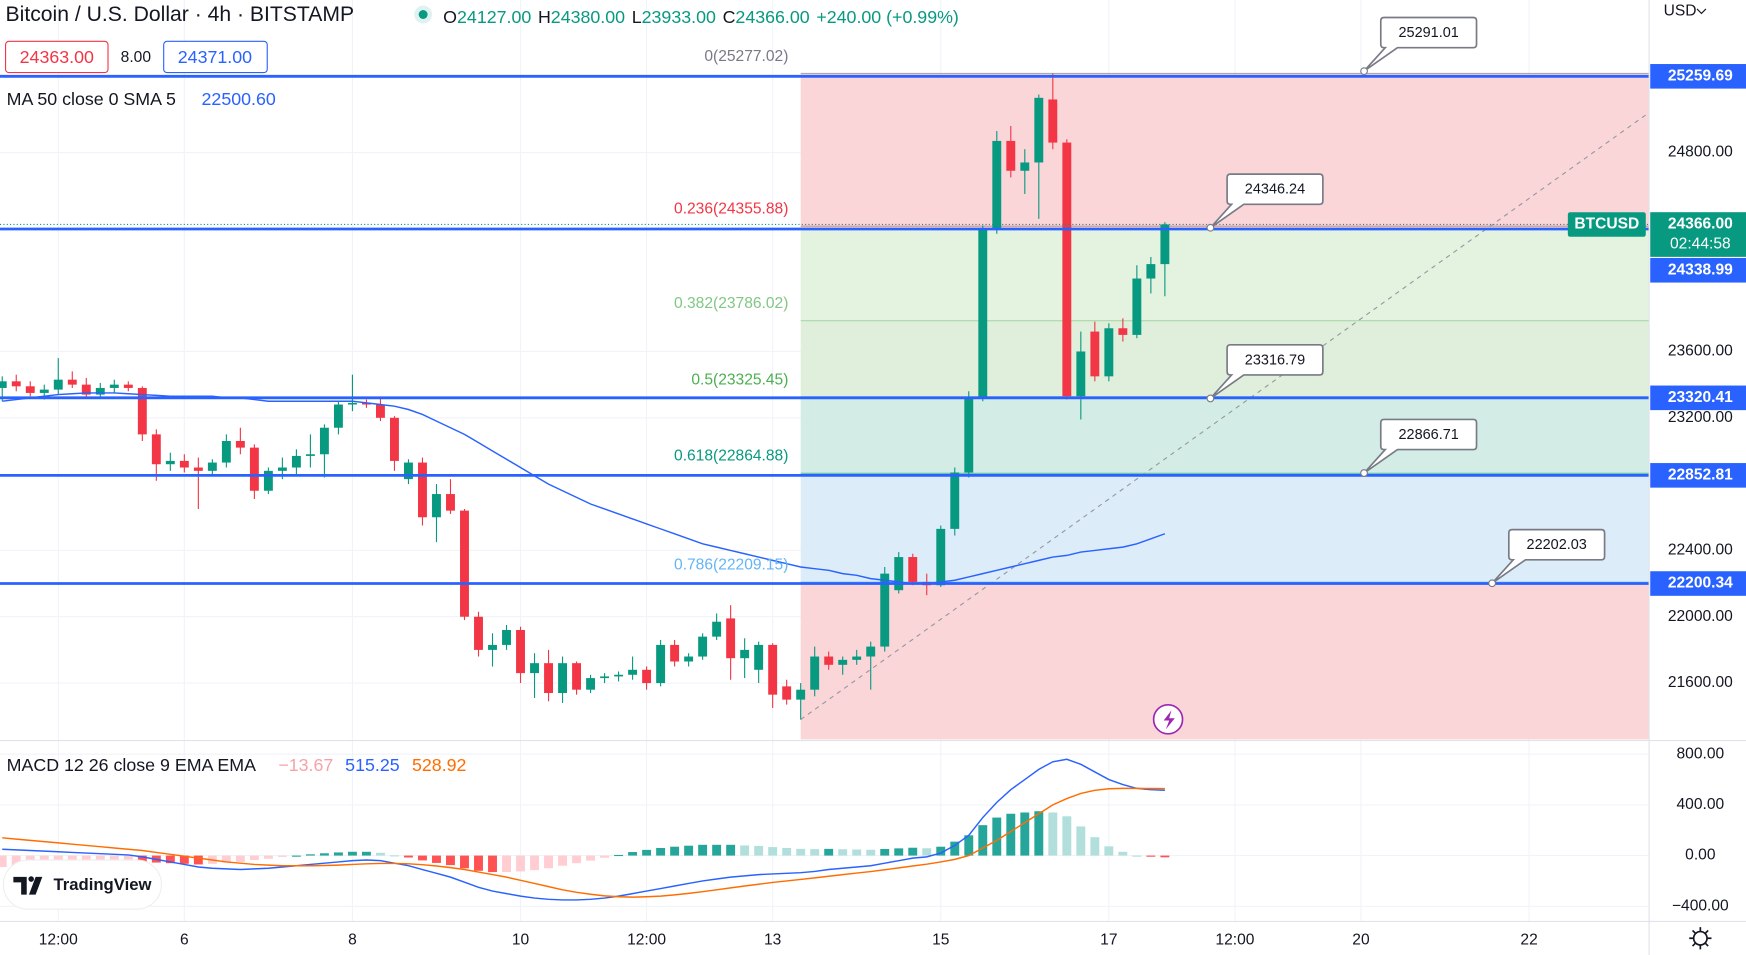  What do you see at coordinates (731, 209) in the screenshot?
I see `fib-label: 0.236(24355.88)` at bounding box center [731, 209].